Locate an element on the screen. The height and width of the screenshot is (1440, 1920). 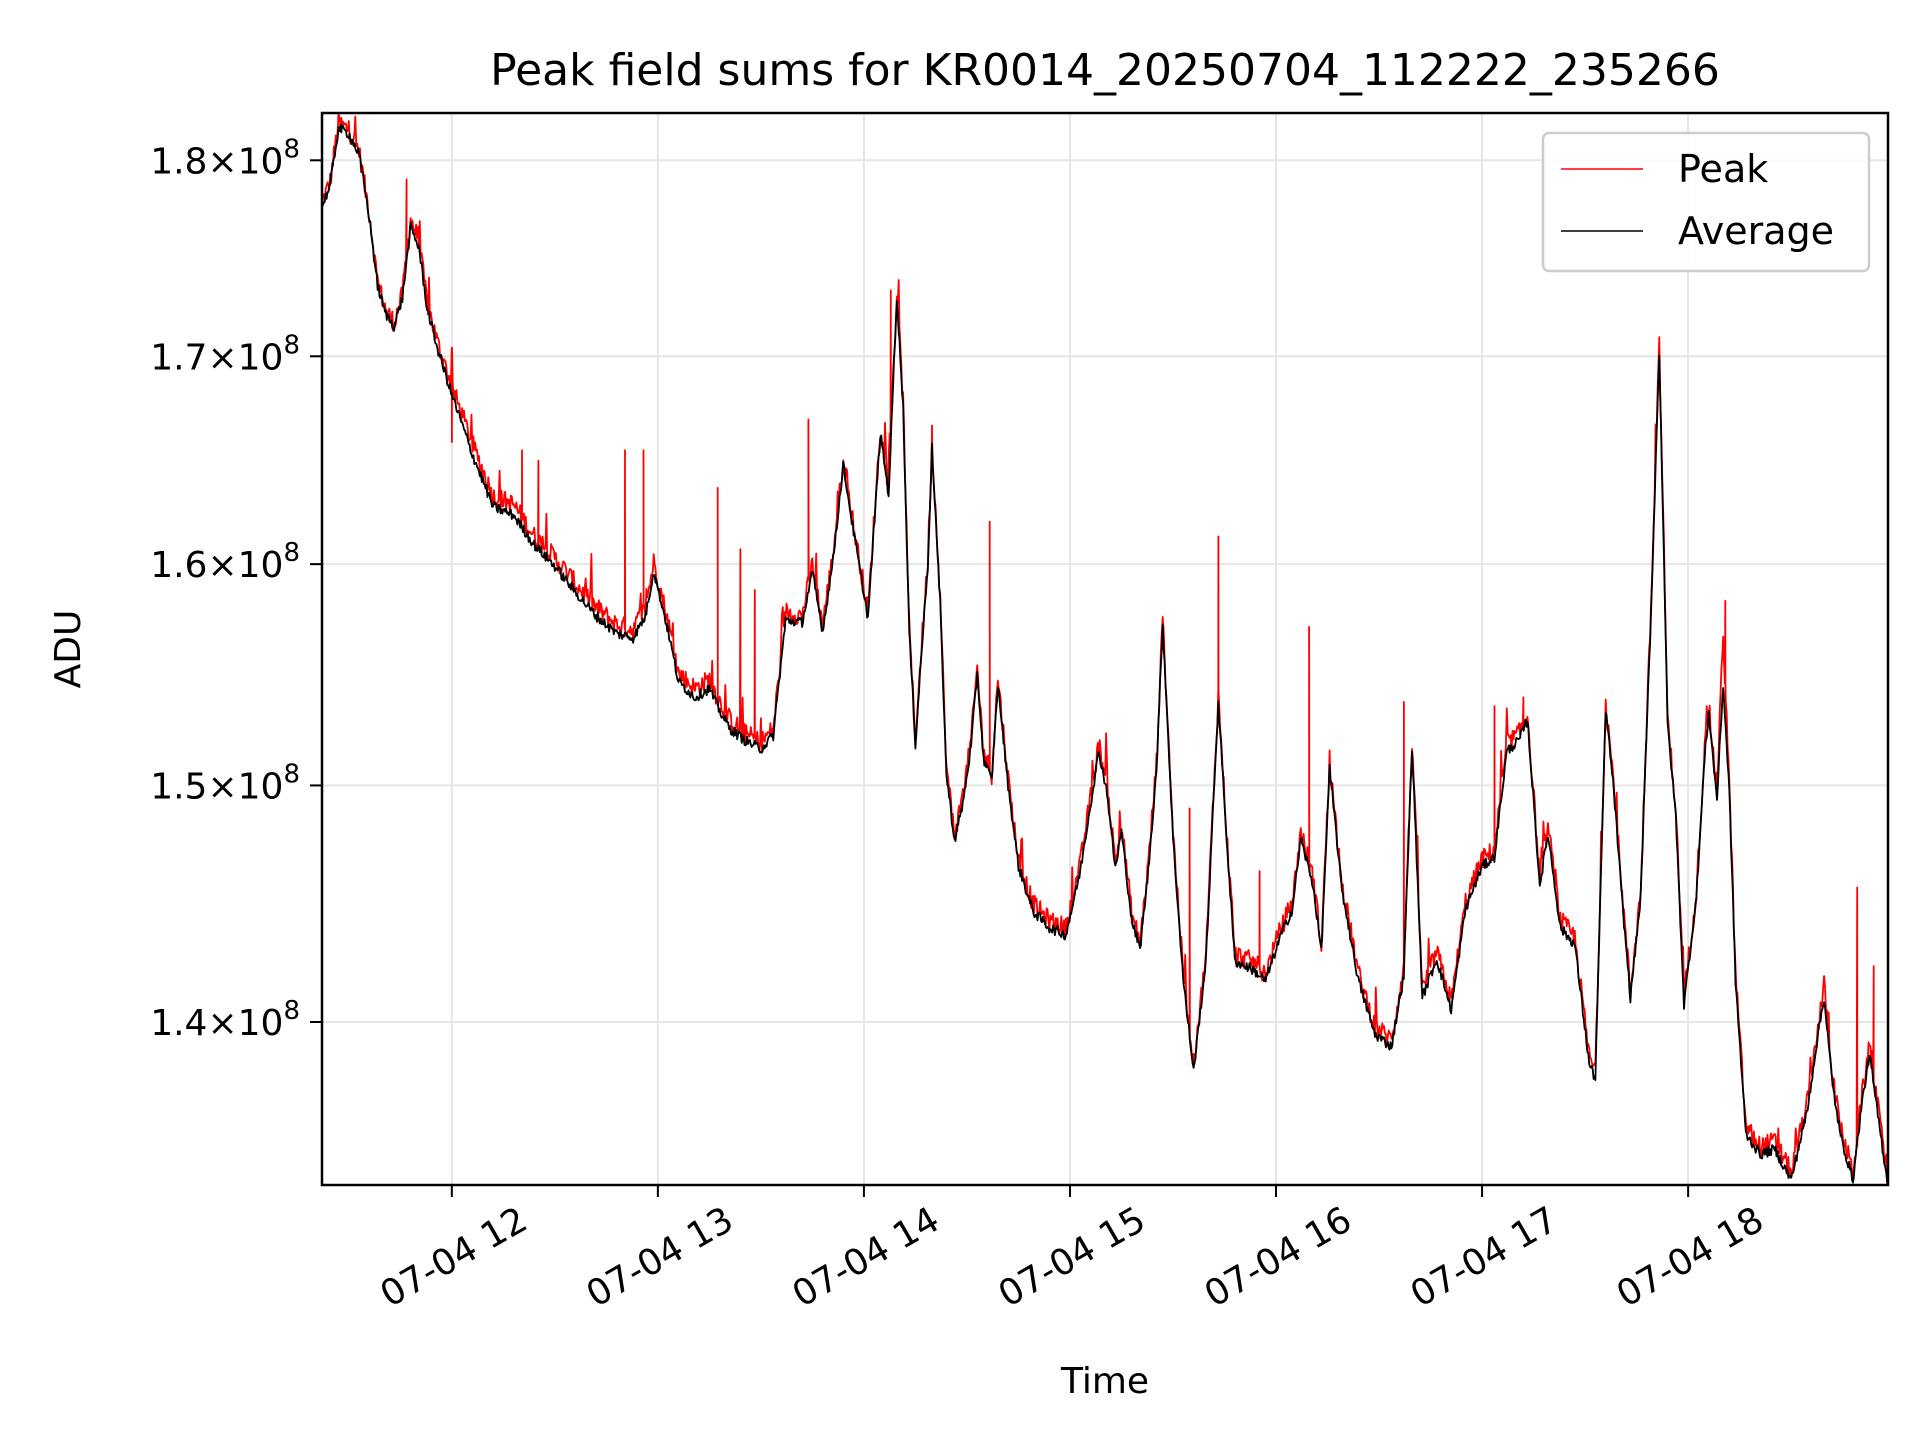
legend: Peak Average is located at coordinates (1706, 202).